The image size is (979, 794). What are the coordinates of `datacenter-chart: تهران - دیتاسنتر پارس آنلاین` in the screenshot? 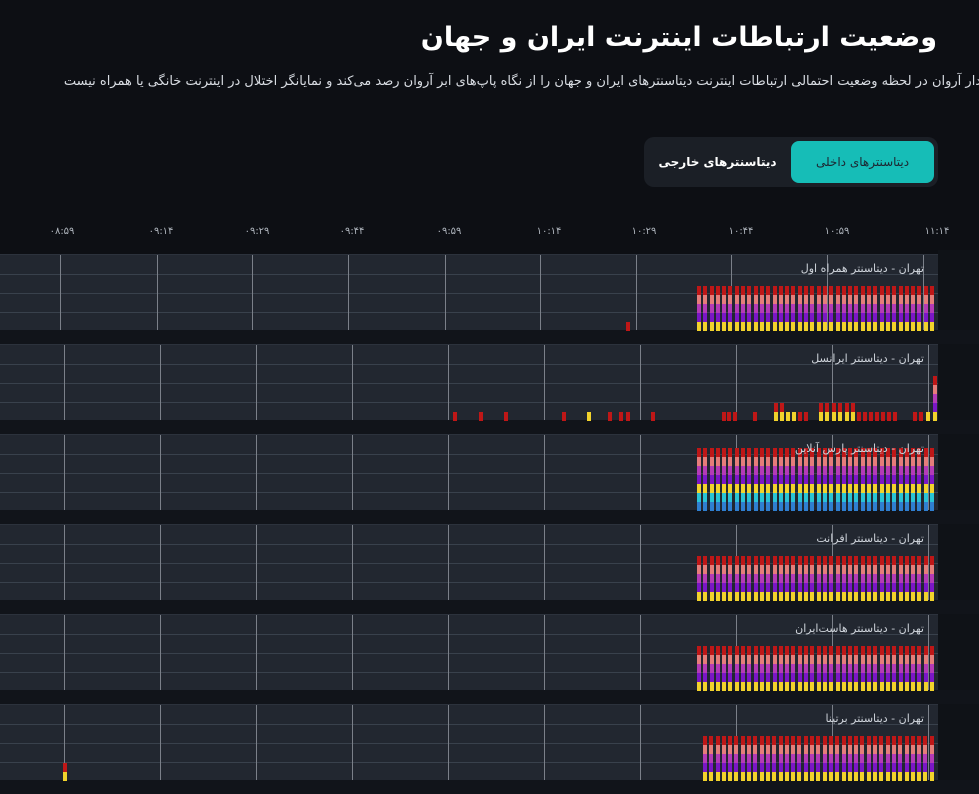 It's located at (469, 472).